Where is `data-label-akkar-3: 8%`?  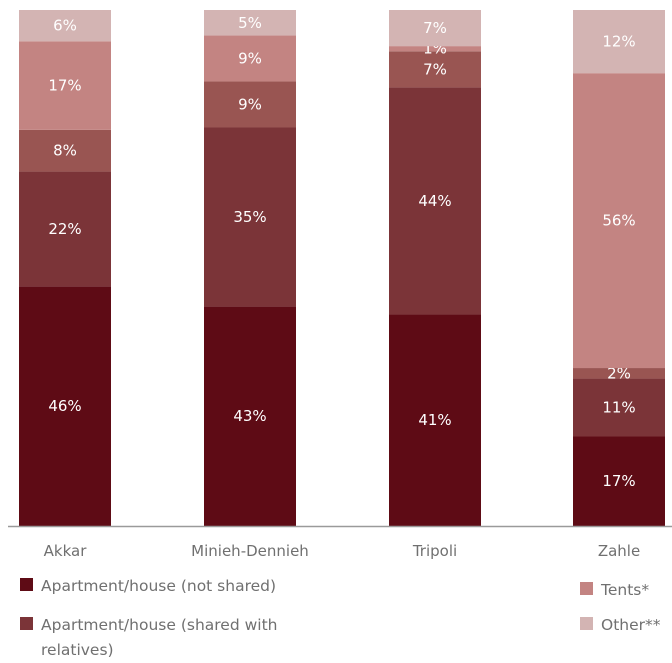 data-label-akkar-3: 8% is located at coordinates (65, 151).